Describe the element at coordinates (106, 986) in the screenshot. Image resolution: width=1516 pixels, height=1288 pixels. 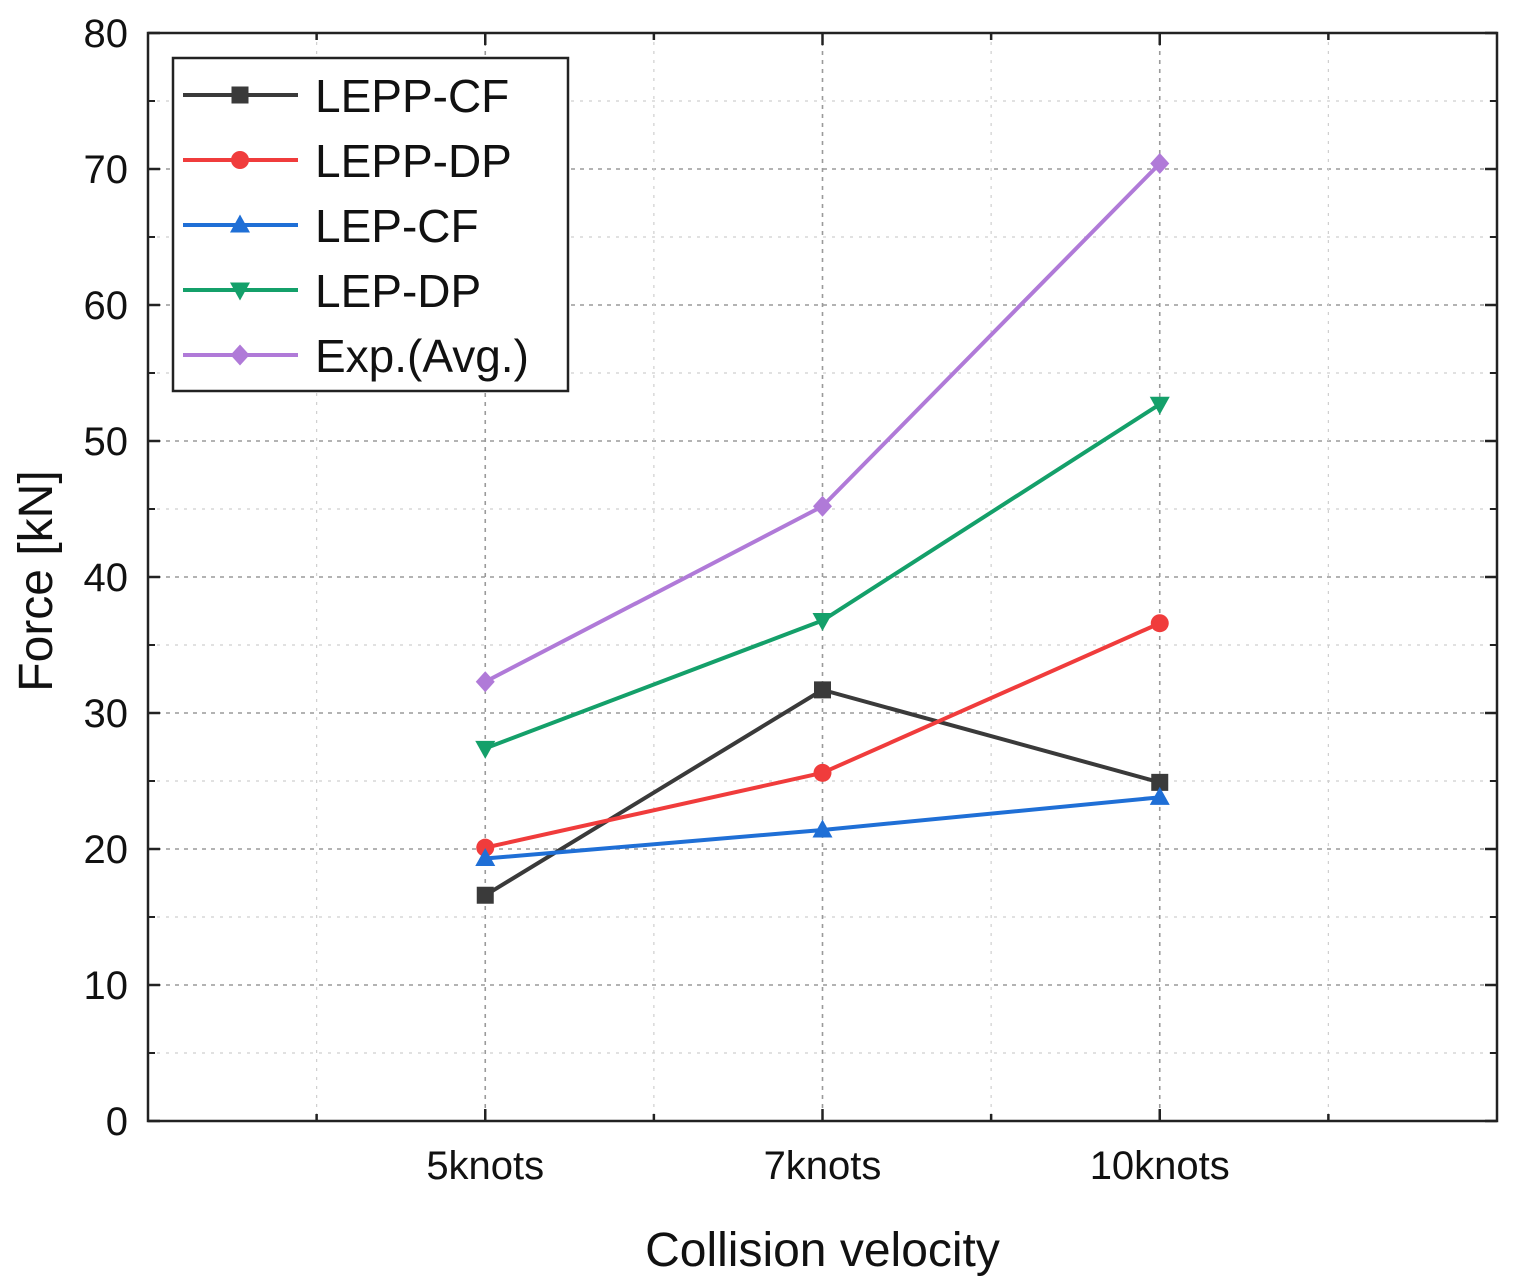
I see `y-tick-label: 10` at that location.